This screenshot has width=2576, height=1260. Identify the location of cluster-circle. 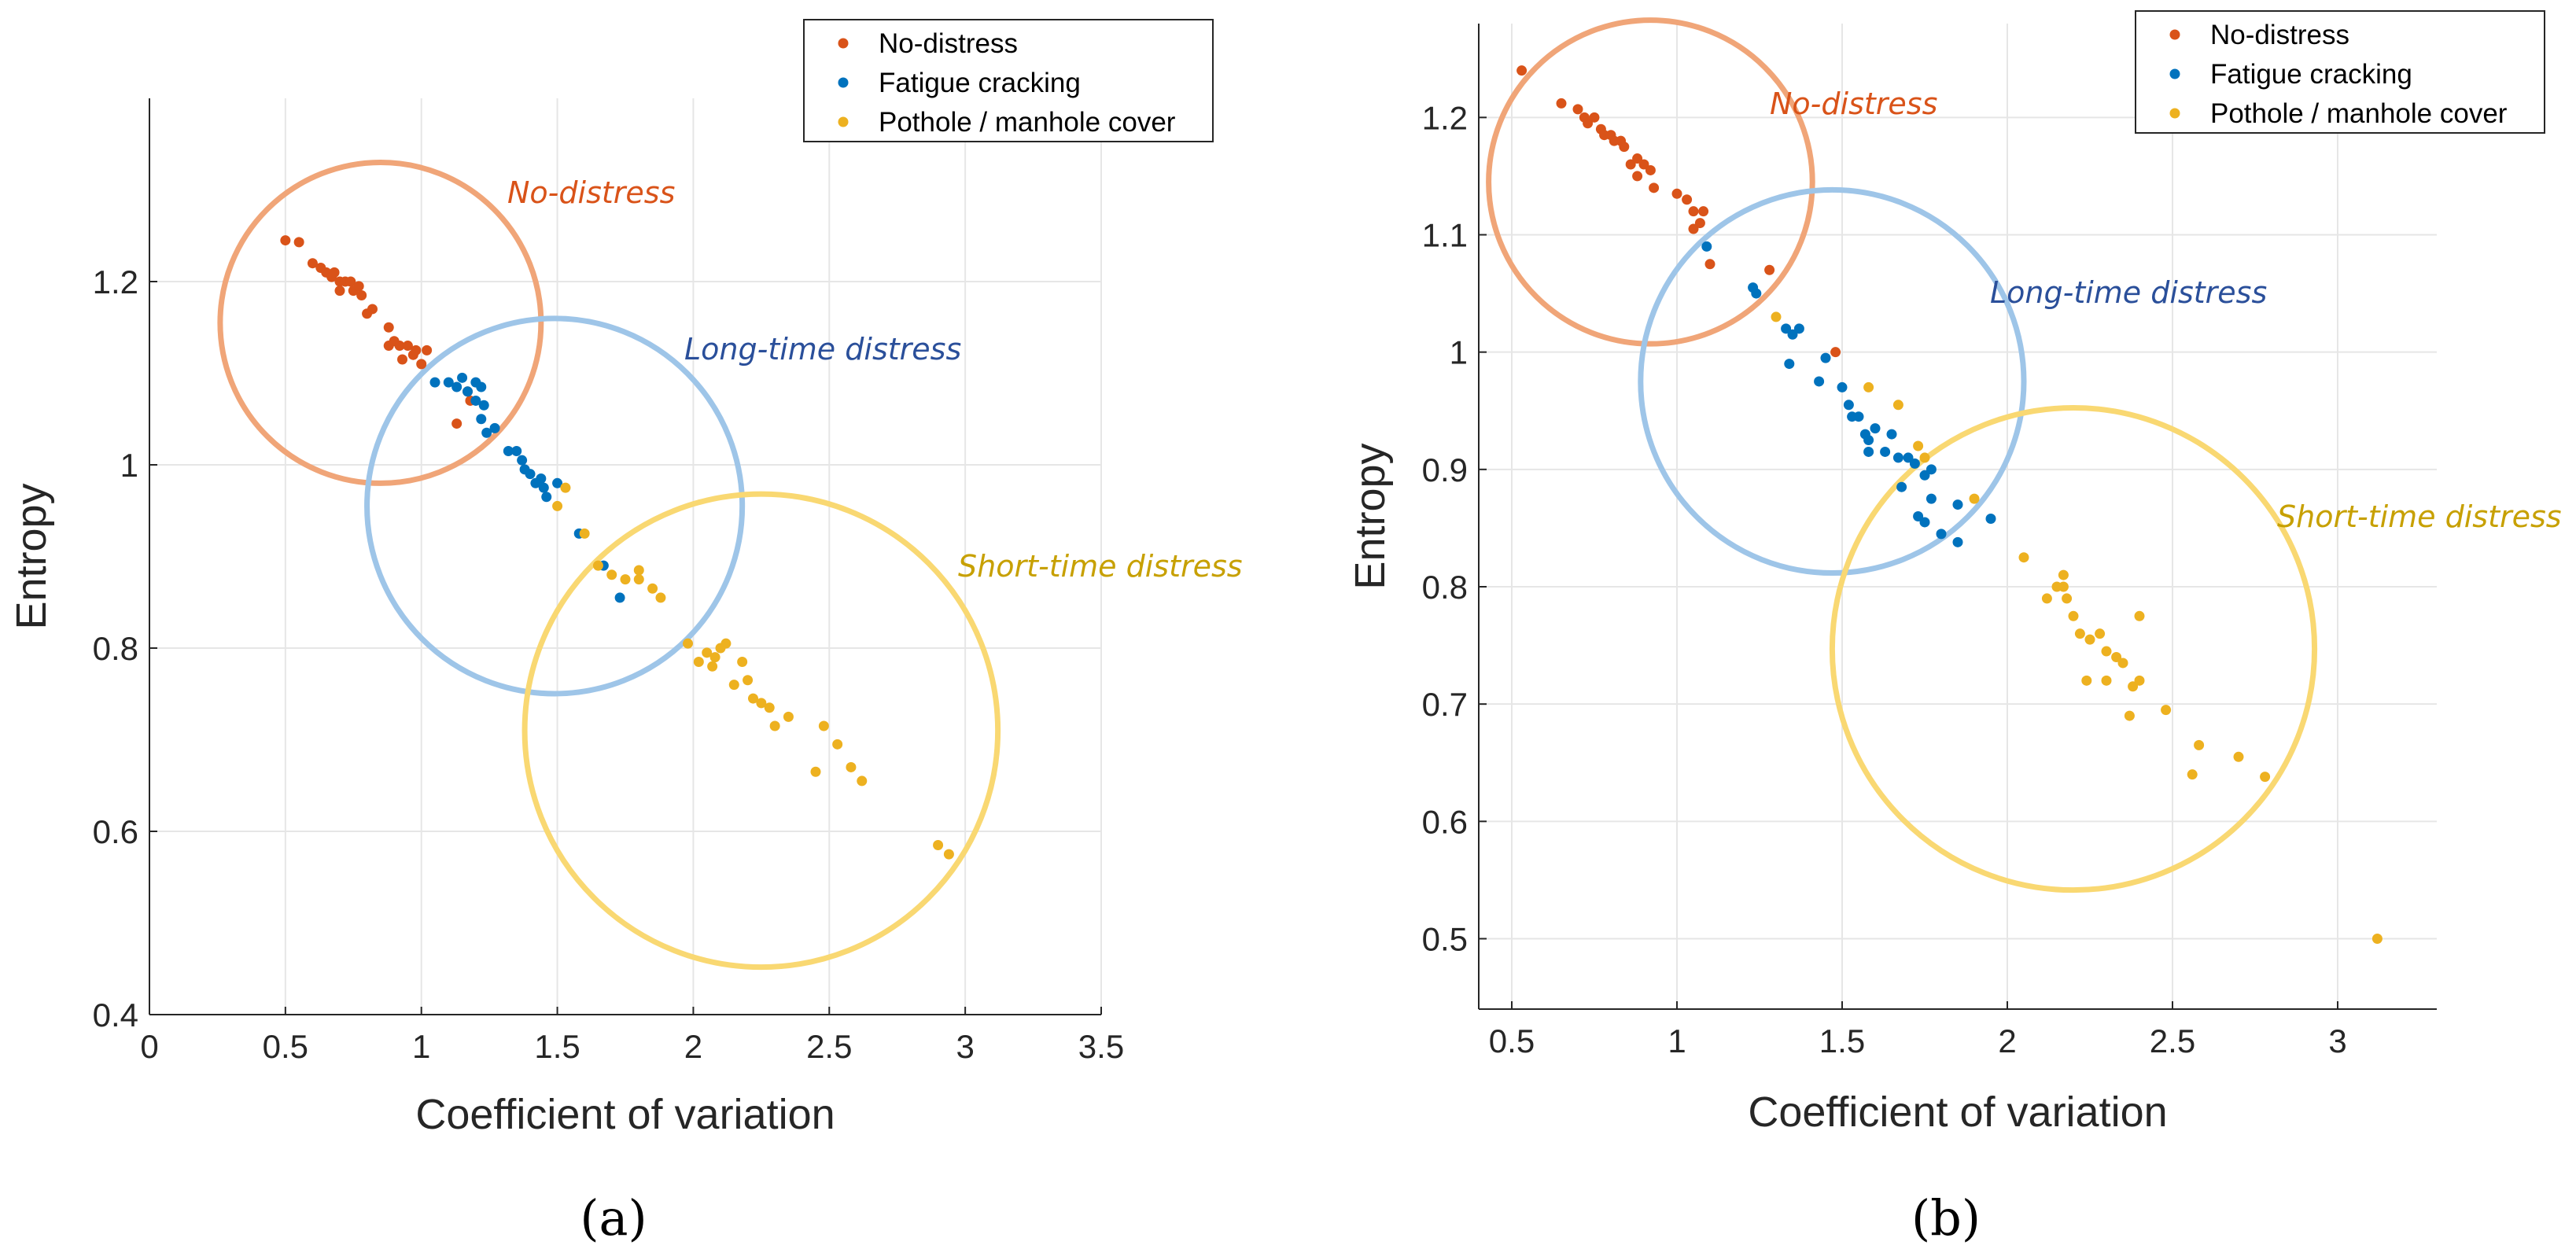
(555, 506).